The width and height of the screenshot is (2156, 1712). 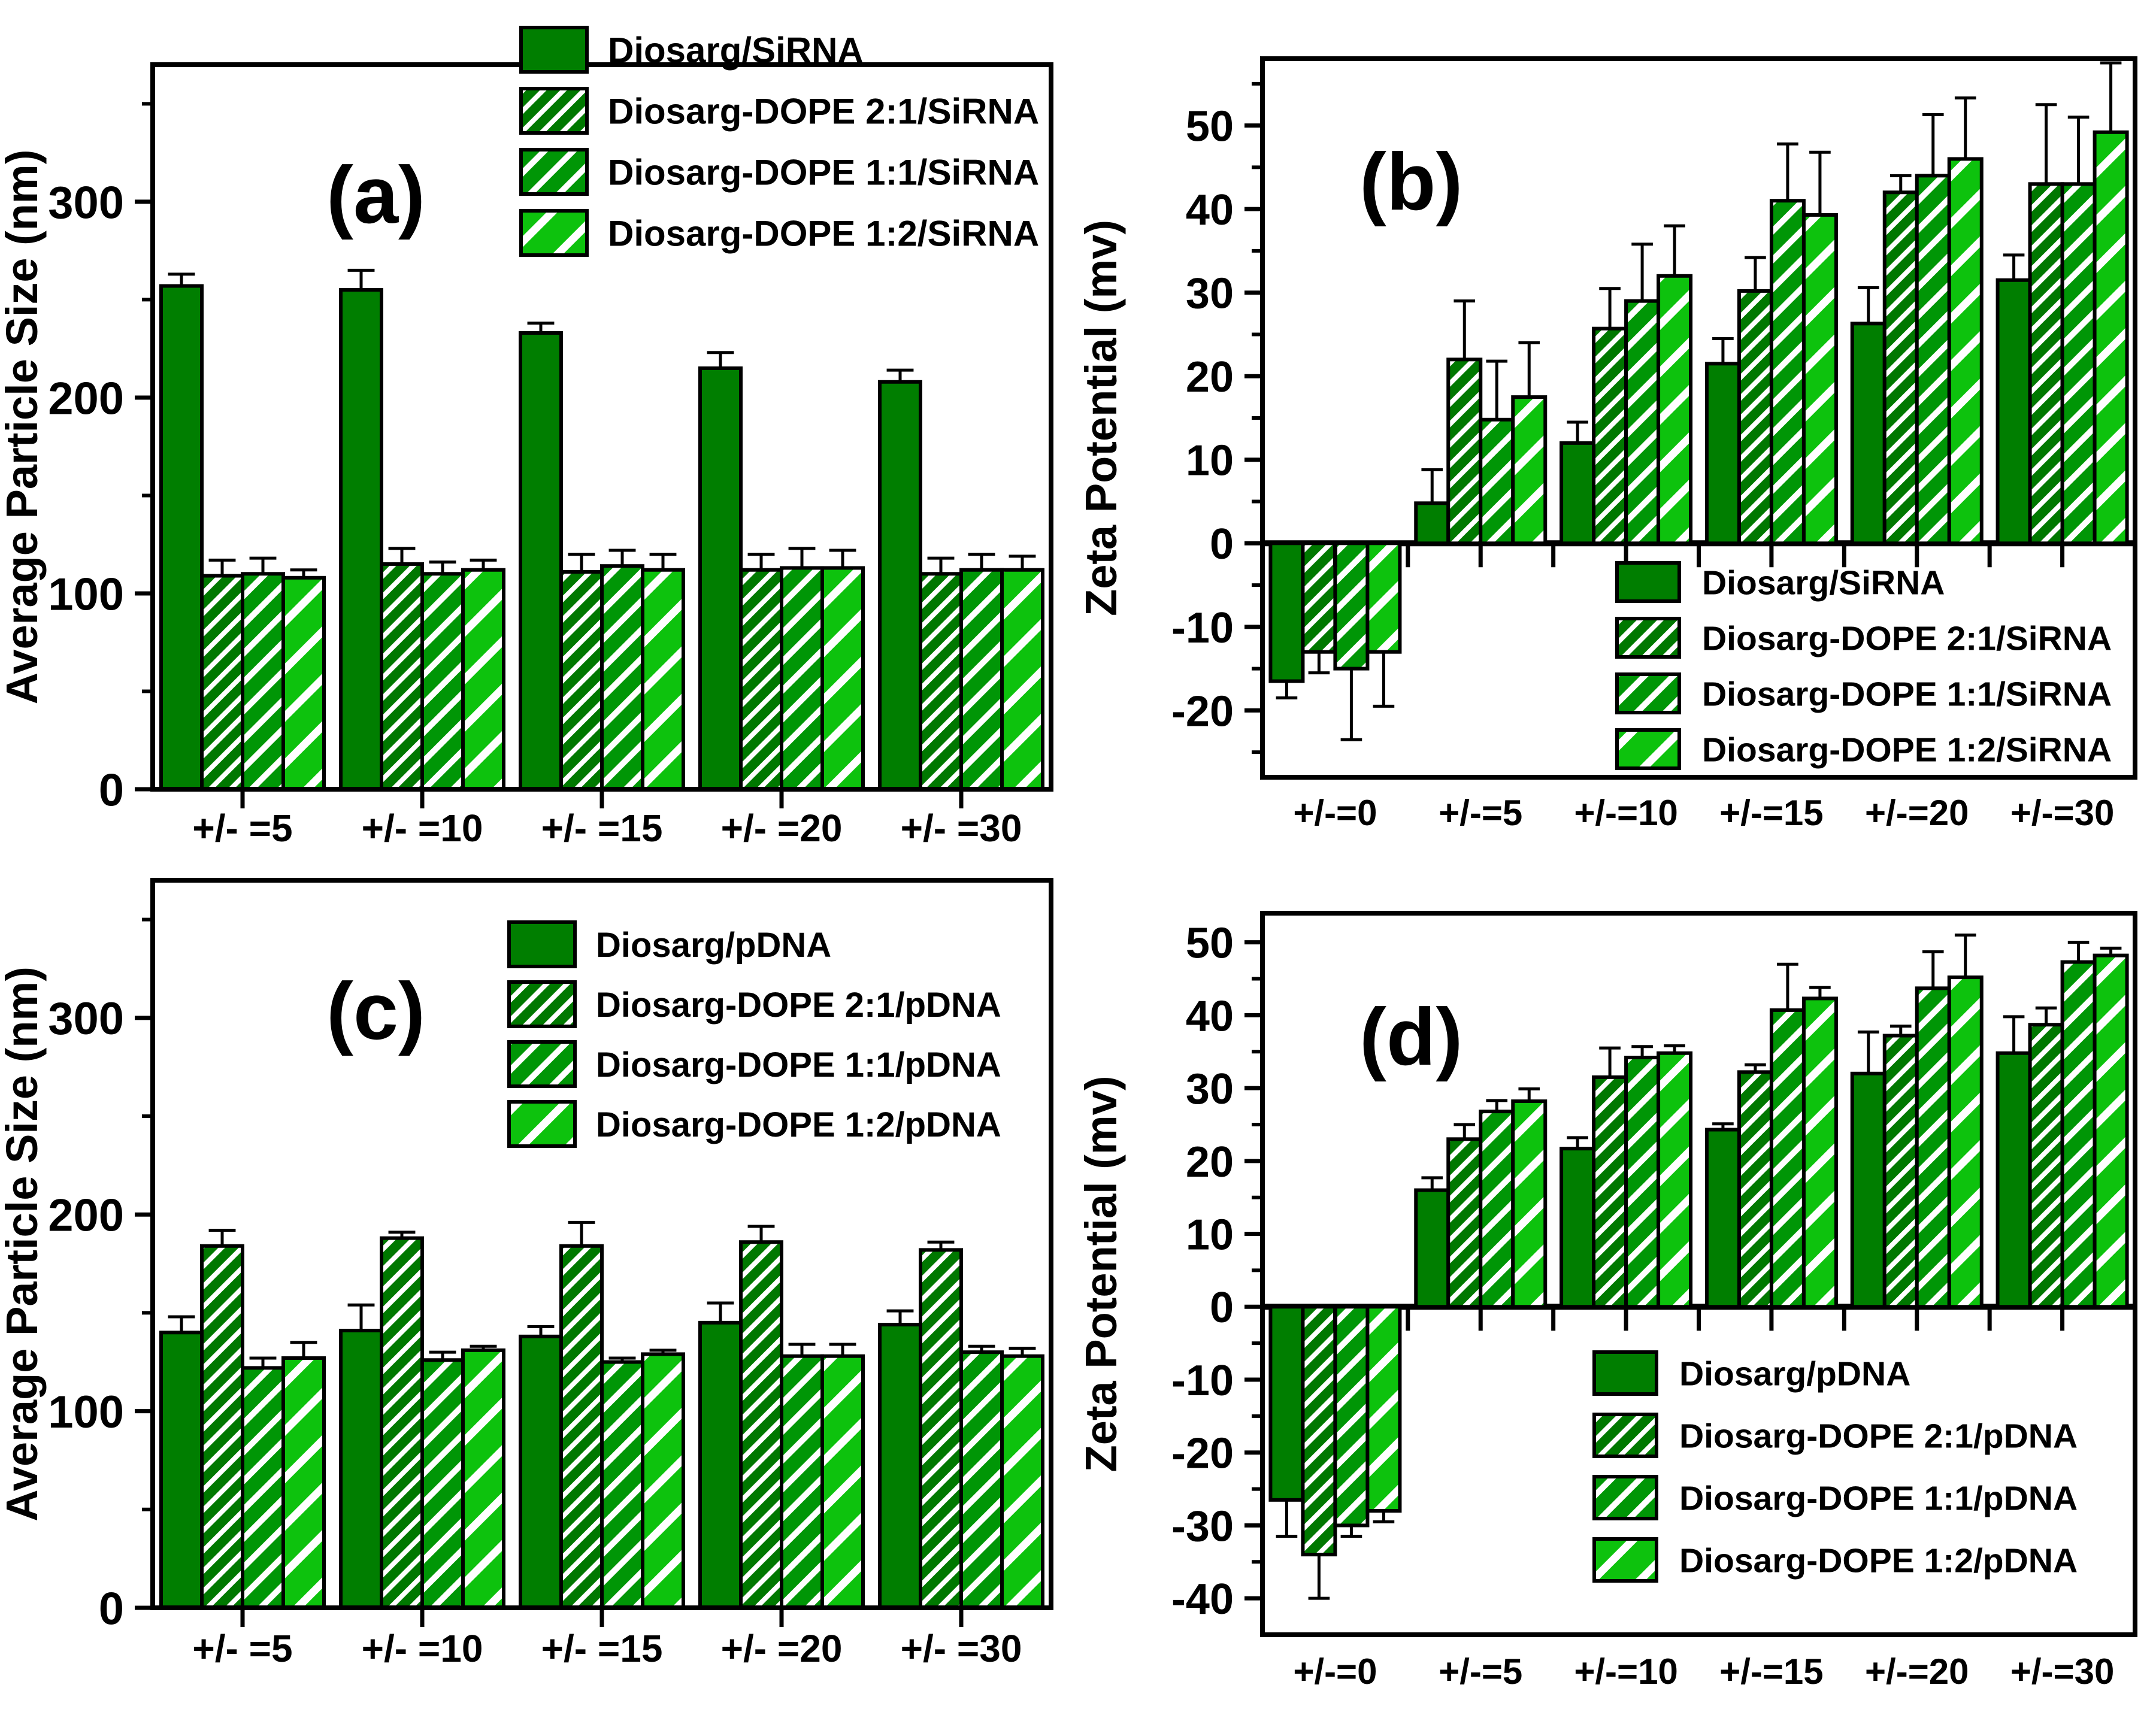 I want to click on legend-item: Diosarg-DOPE 1:2/SiRNA, so click(x=1863, y=749).